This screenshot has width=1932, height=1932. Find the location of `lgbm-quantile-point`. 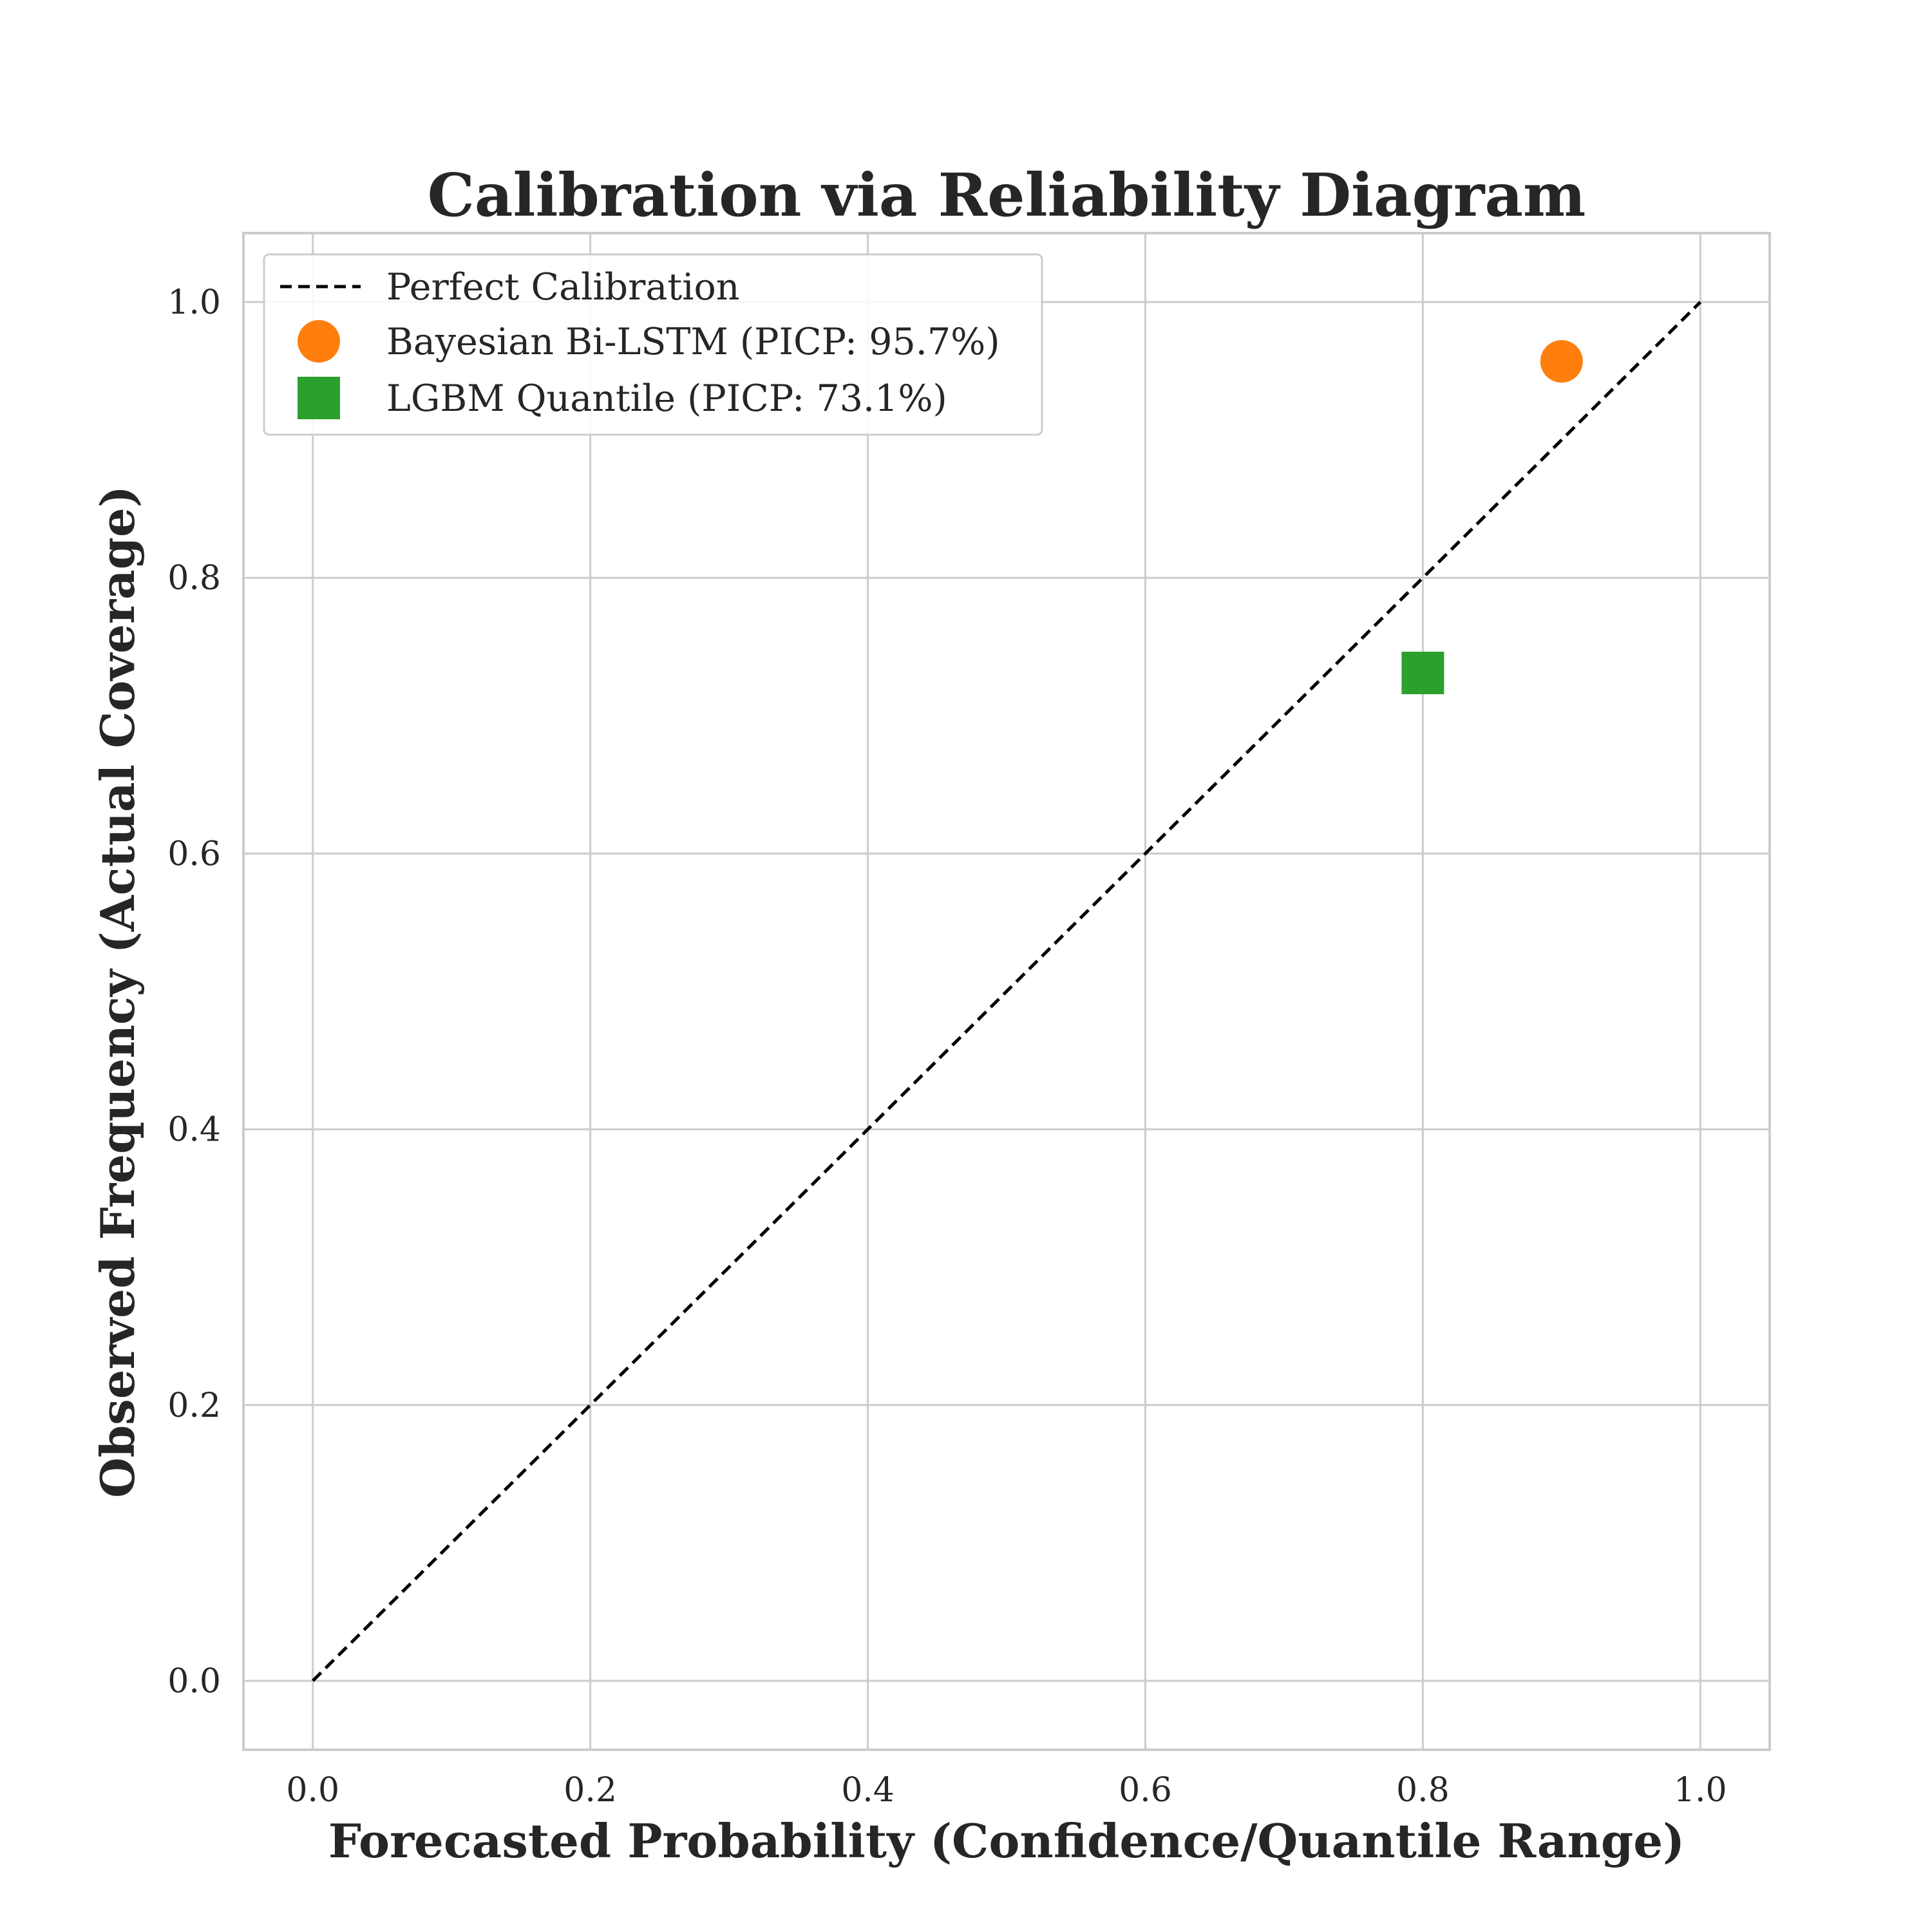

lgbm-quantile-point is located at coordinates (1422, 673).